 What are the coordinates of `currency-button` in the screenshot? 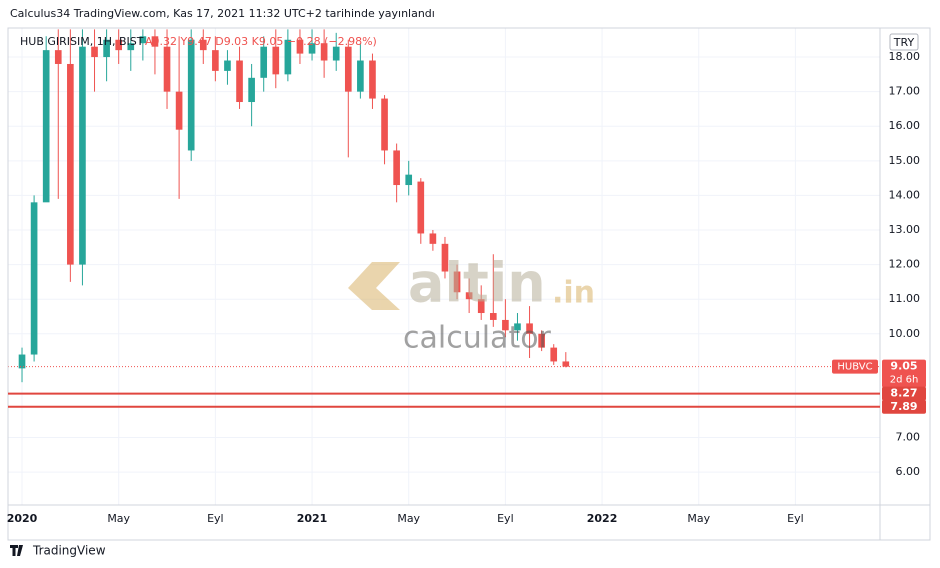 It's located at (904, 42).